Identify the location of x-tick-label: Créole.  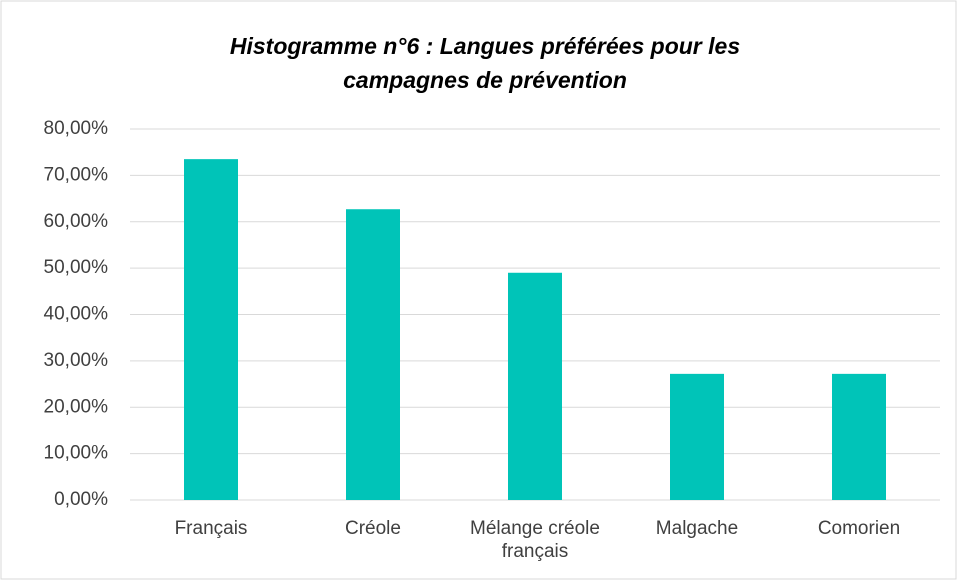
(373, 528).